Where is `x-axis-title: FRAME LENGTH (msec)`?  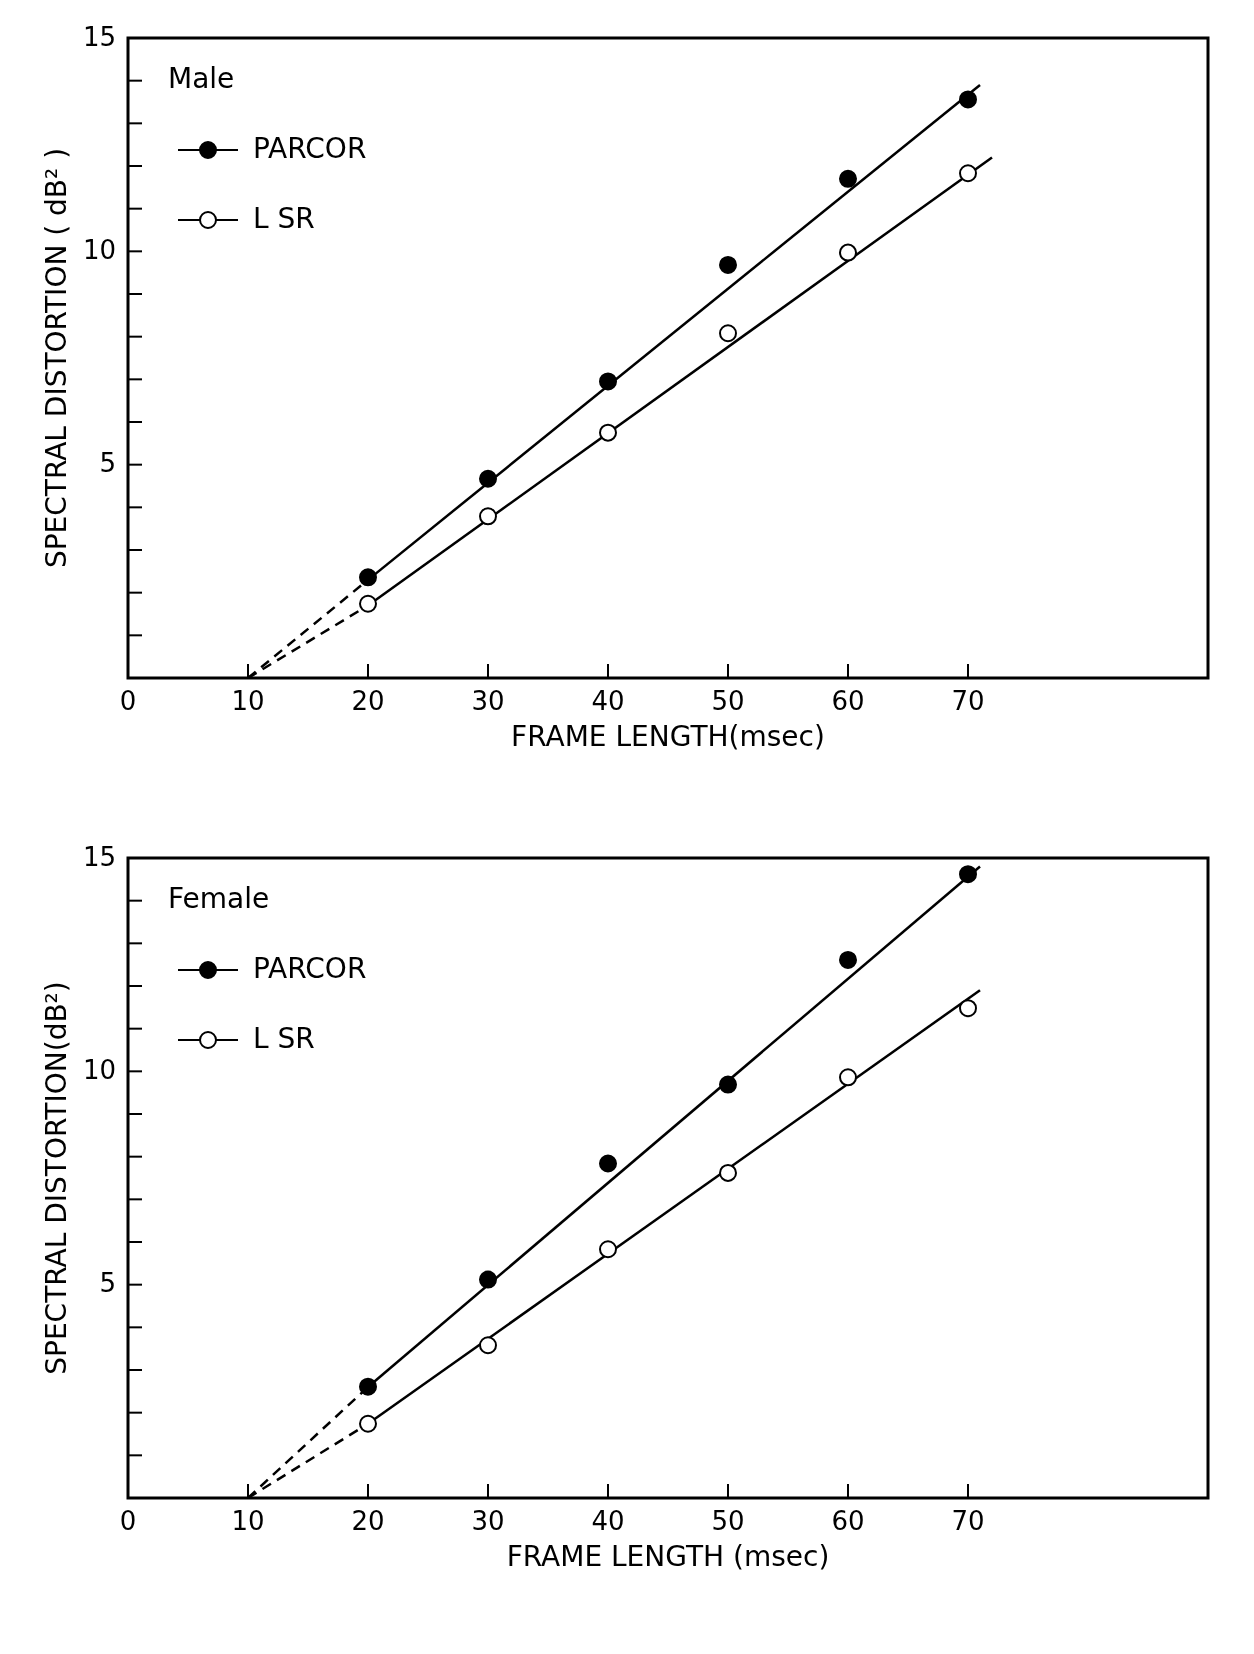 x-axis-title: FRAME LENGTH (msec) is located at coordinates (668, 1556).